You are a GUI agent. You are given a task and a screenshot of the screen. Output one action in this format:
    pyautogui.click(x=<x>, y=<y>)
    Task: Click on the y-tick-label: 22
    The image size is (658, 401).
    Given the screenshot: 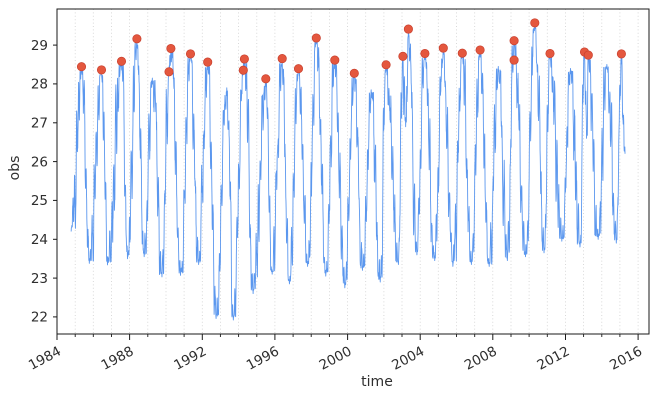 What is the action you would take?
    pyautogui.click(x=39, y=318)
    